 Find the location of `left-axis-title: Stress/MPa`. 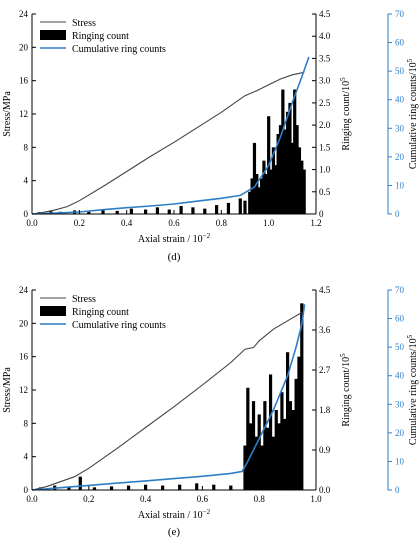

left-axis-title: Stress/MPa is located at coordinates (7, 390).